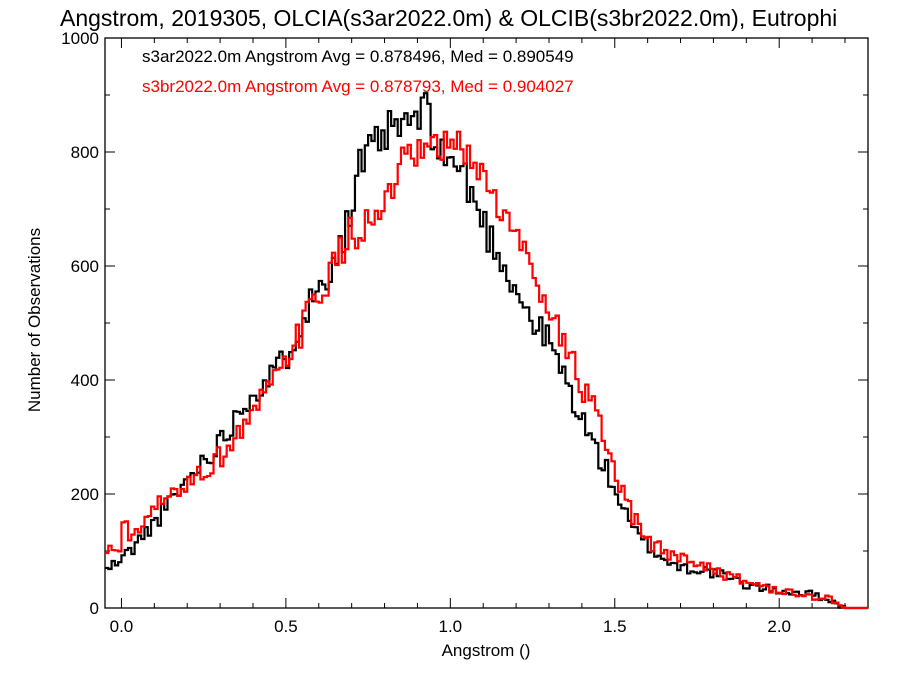  Describe the element at coordinates (85, 380) in the screenshot. I see `y-tick-label: 400` at that location.